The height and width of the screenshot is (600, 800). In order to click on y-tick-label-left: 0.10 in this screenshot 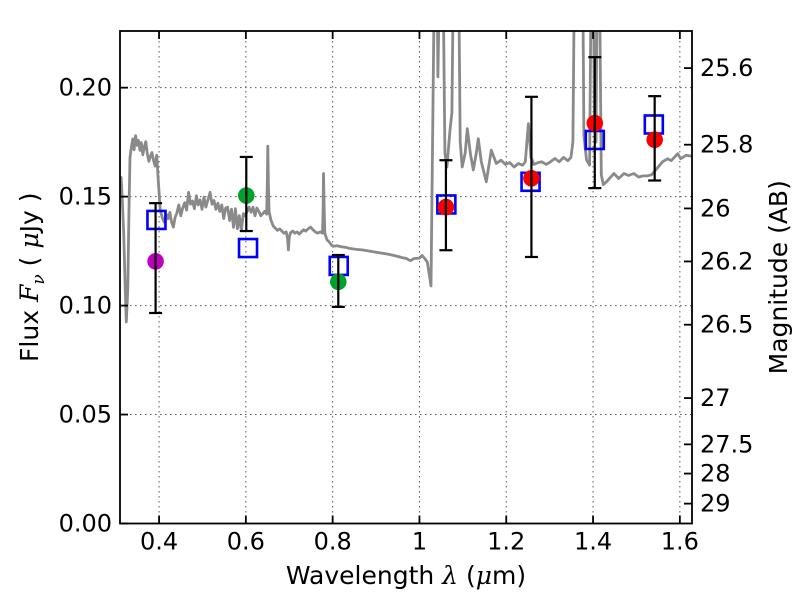, I will do `click(85, 306)`.